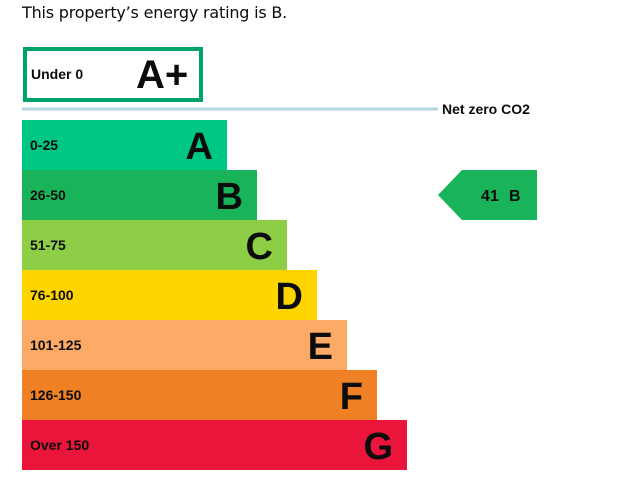 This screenshot has height=488, width=624. What do you see at coordinates (320, 347) in the screenshot?
I see `band-letter: E` at bounding box center [320, 347].